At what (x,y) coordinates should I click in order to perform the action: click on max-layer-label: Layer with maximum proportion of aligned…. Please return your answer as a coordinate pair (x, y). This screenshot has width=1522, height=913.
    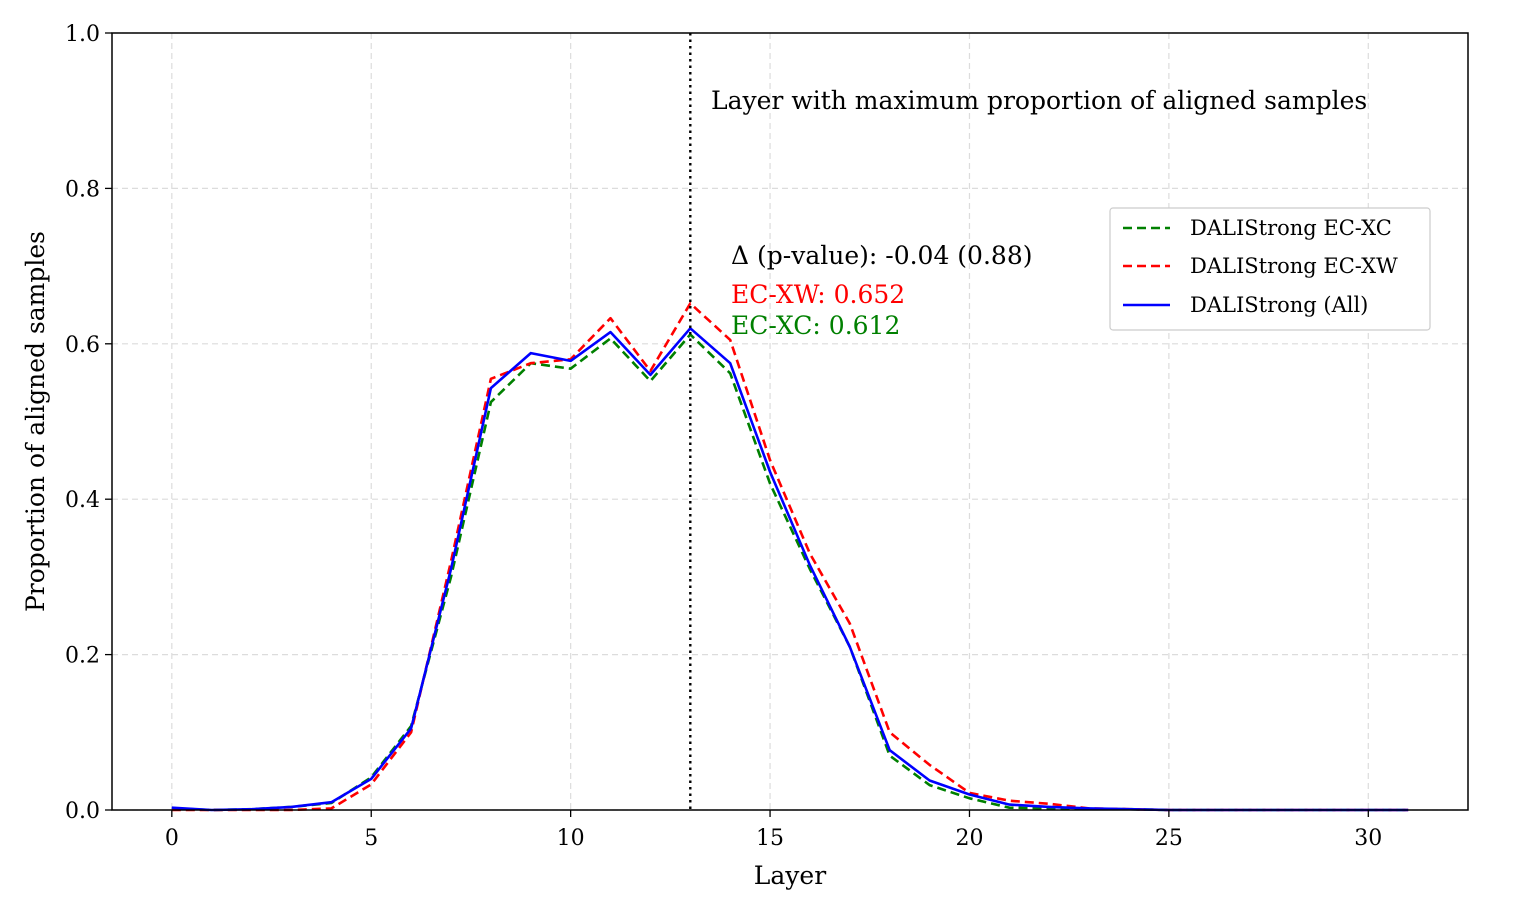
    Looking at the image, I should click on (1039, 100).